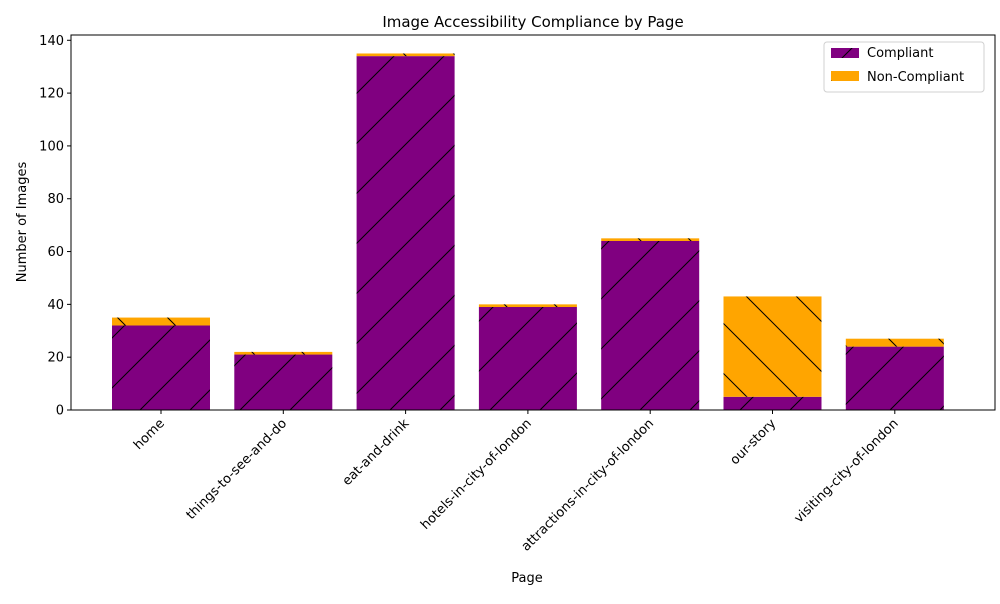  I want to click on y-tick-label: 120, so click(51, 94).